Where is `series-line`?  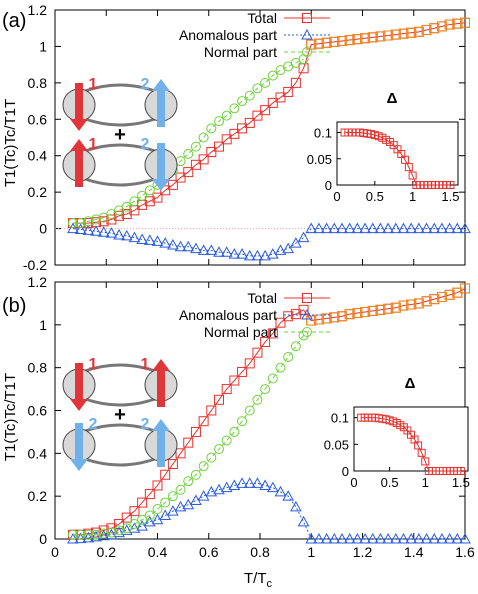 series-line is located at coordinates (188, 141).